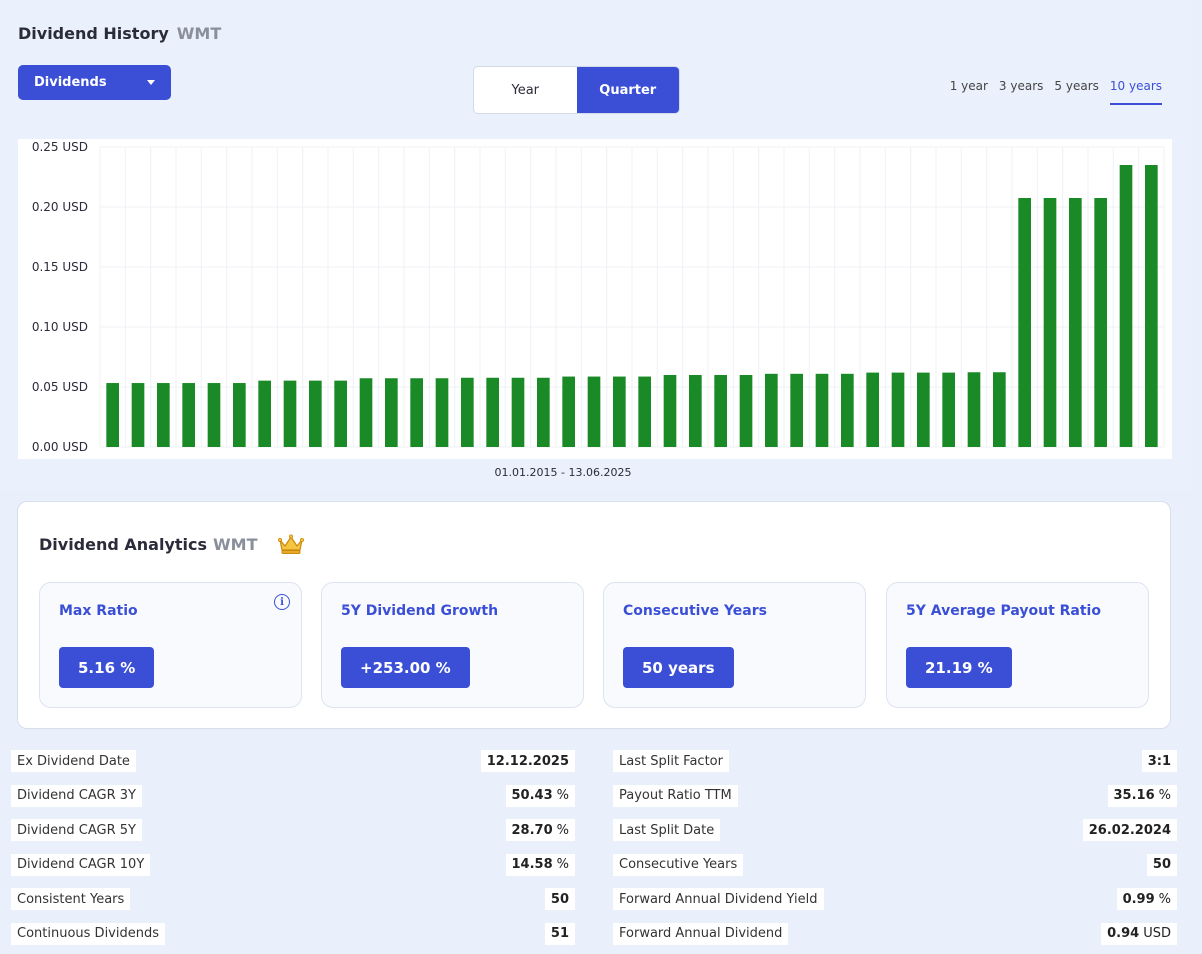 The height and width of the screenshot is (954, 1202). What do you see at coordinates (70, 82) in the screenshot?
I see `metric-select-value: Dividends` at bounding box center [70, 82].